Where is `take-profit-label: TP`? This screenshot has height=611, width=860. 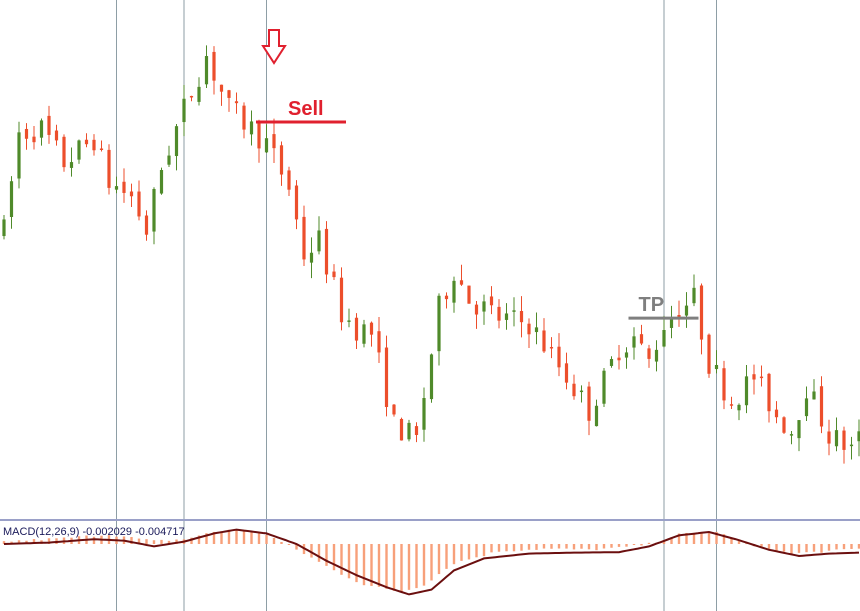 take-profit-label: TP is located at coordinates (652, 305).